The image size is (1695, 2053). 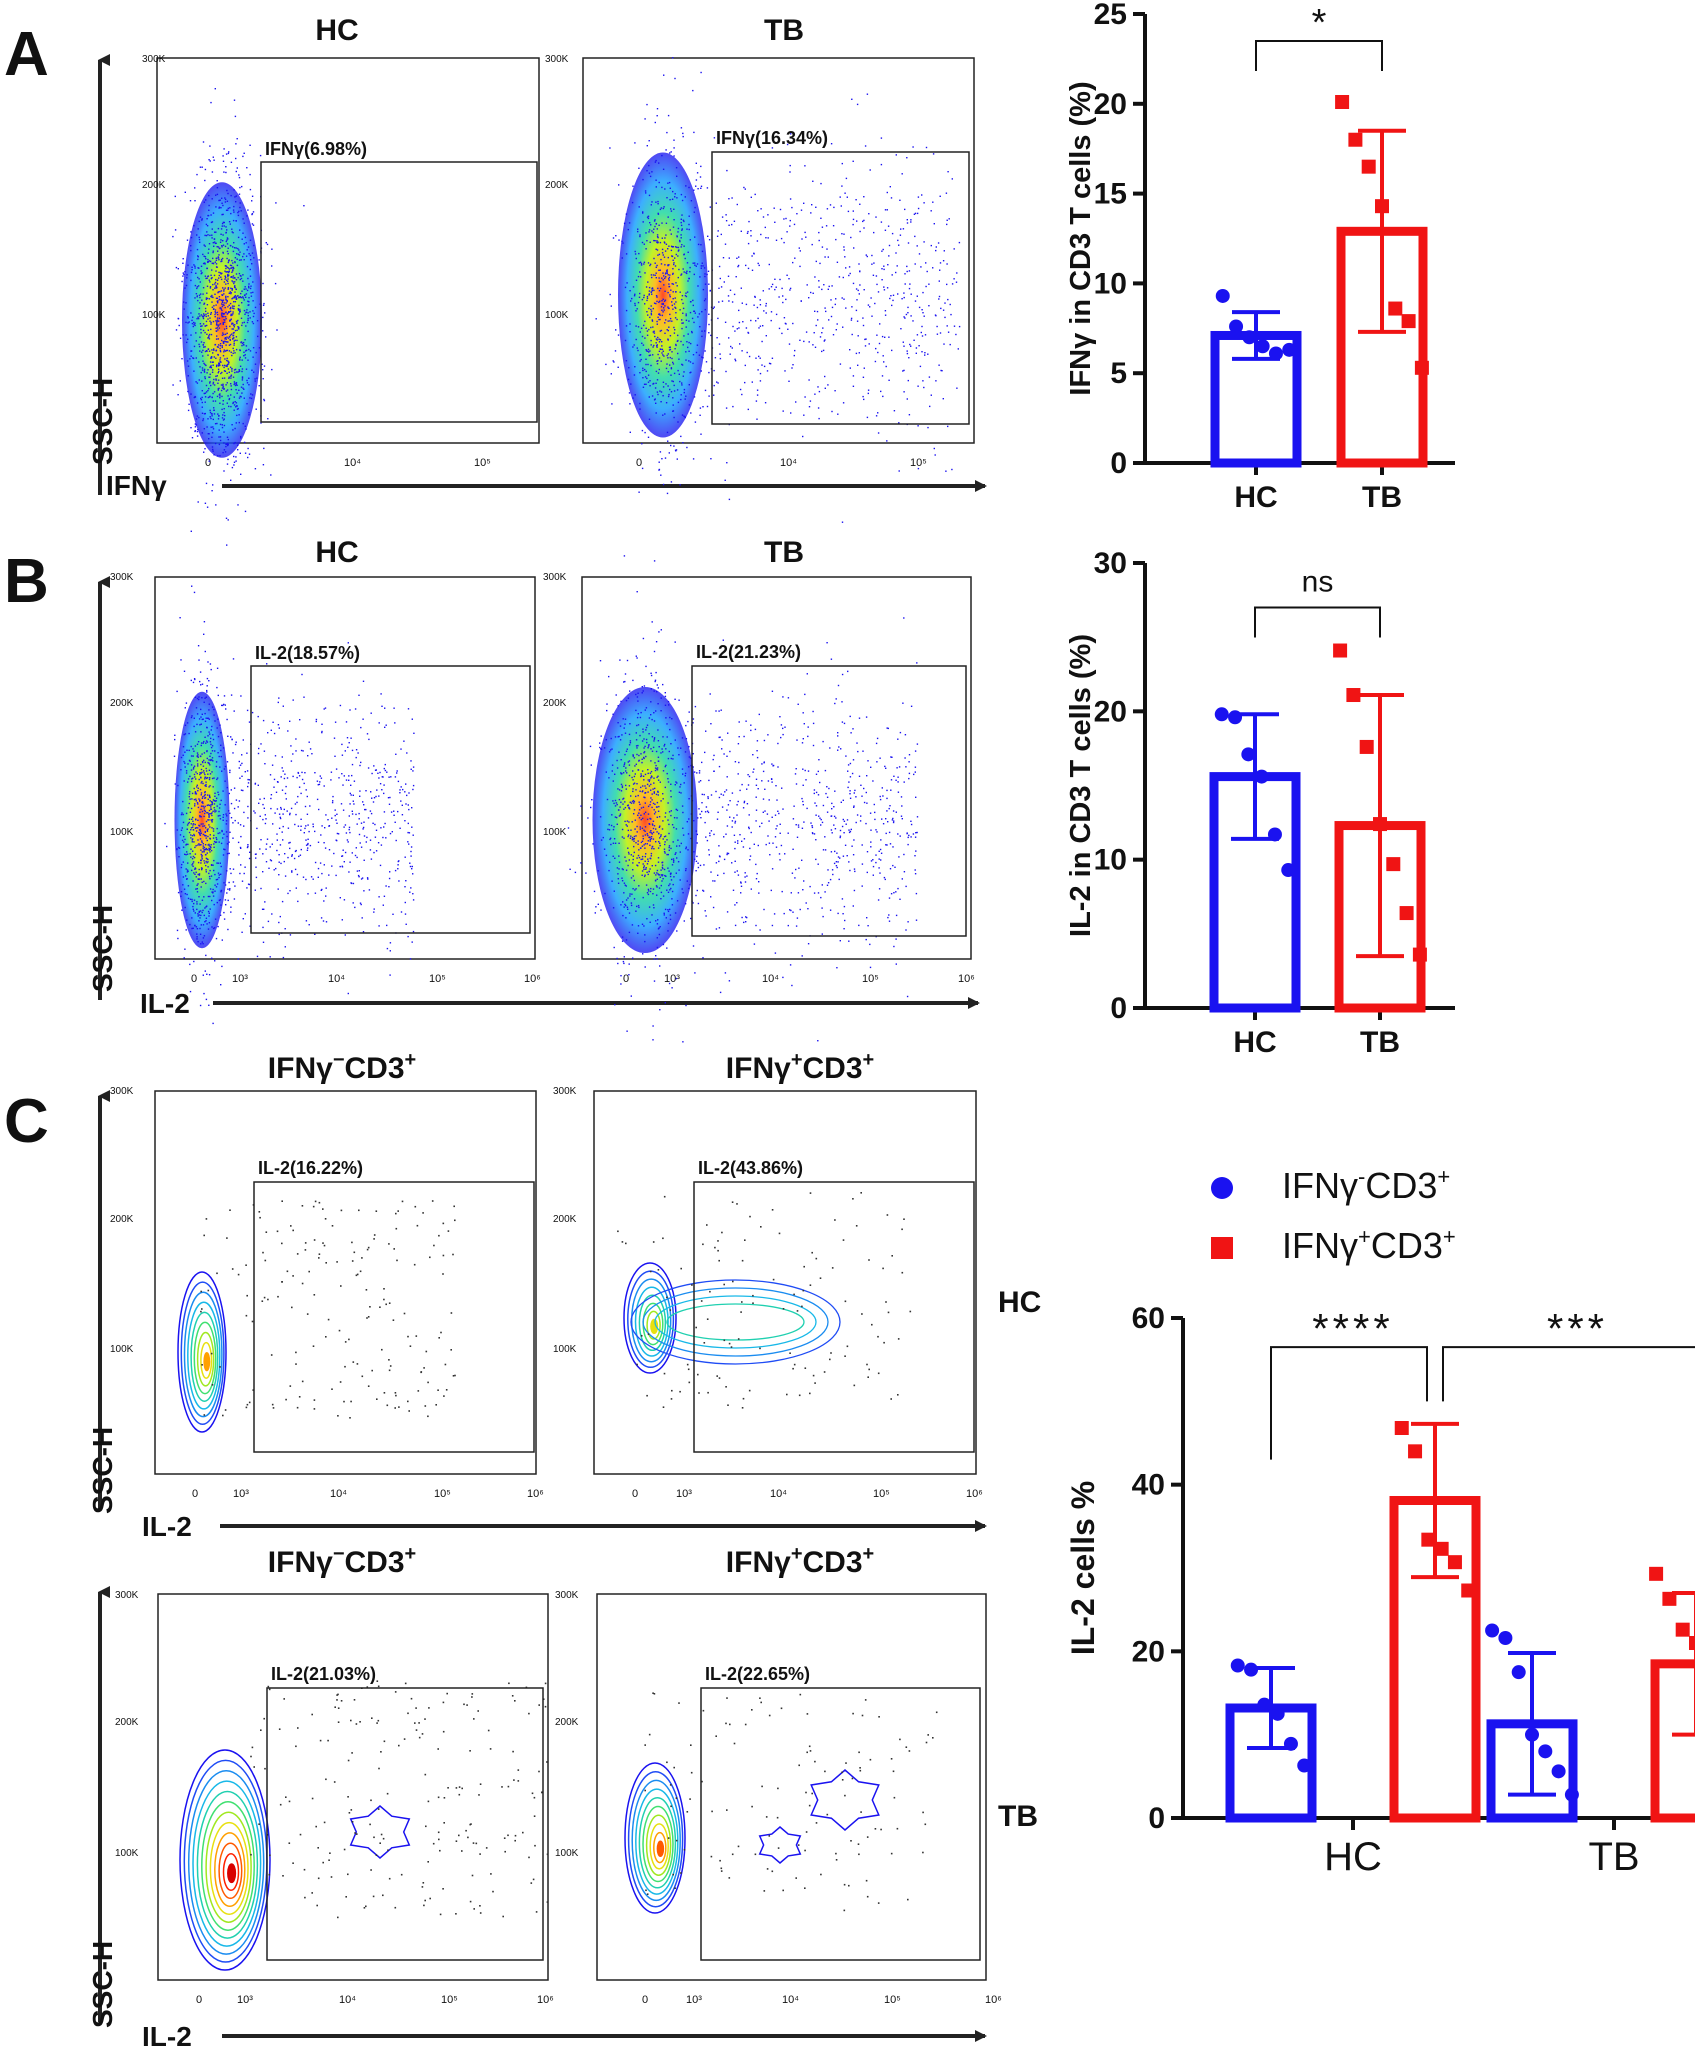 I want to click on significance-label: ns, so click(x=1318, y=582).